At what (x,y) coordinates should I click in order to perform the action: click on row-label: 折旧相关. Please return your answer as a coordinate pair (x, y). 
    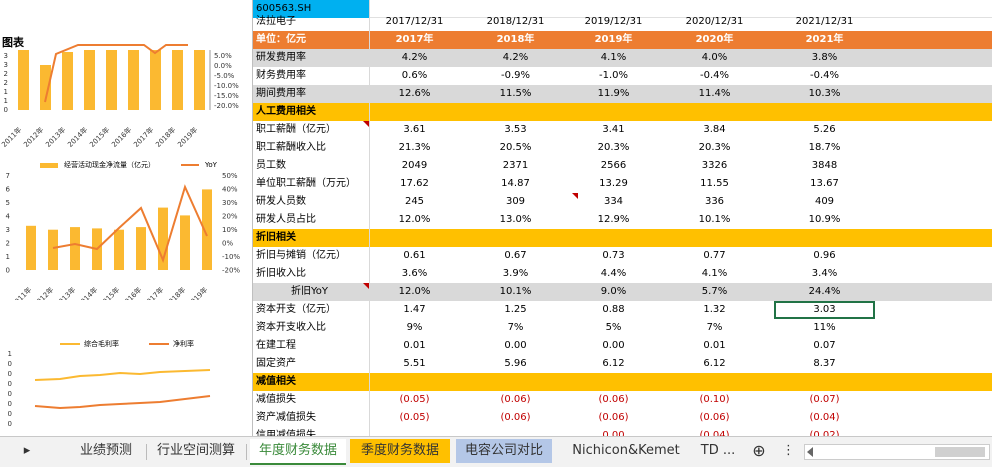
    Looking at the image, I should click on (311, 238).